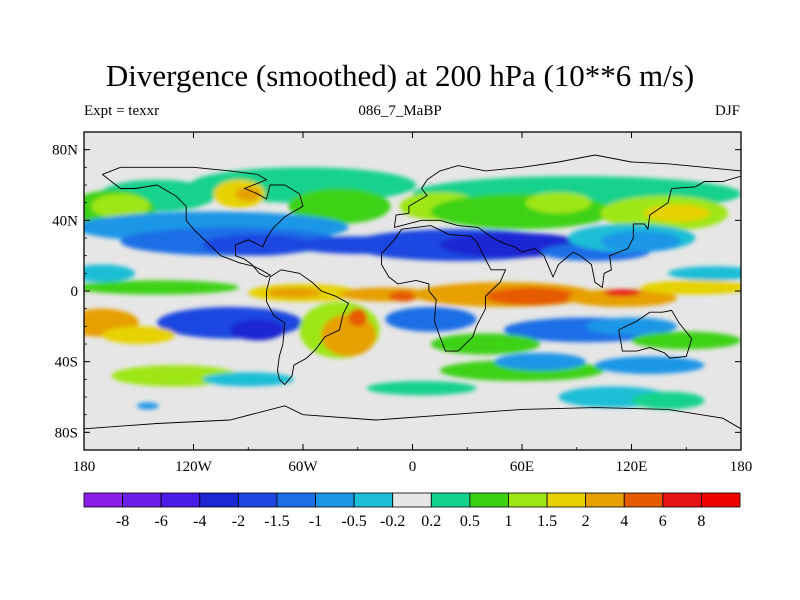 This screenshot has width=800, height=600. I want to click on colorbar-label: -8, so click(122, 521).